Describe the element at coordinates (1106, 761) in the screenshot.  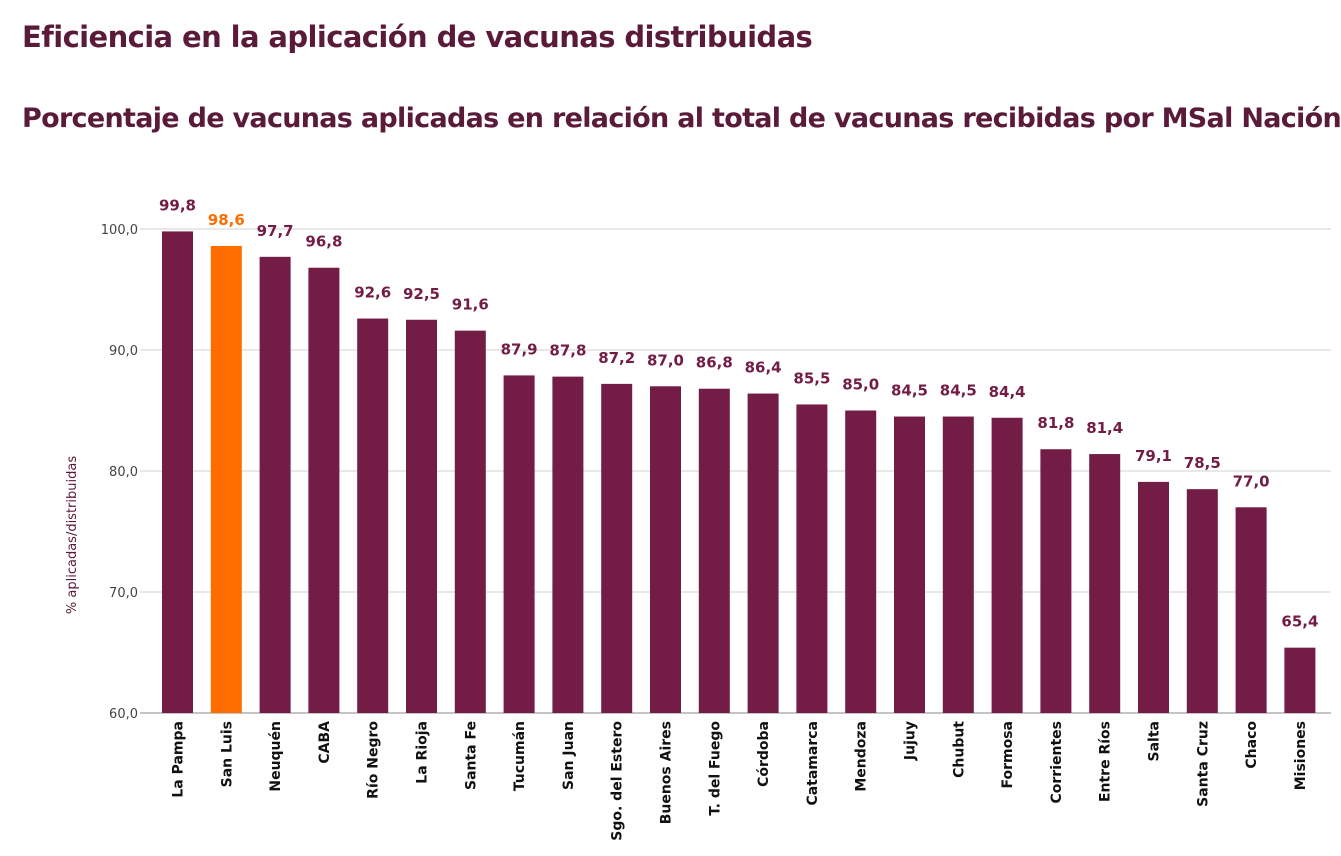
I see `x-tick-label: Entre Ríos` at that location.